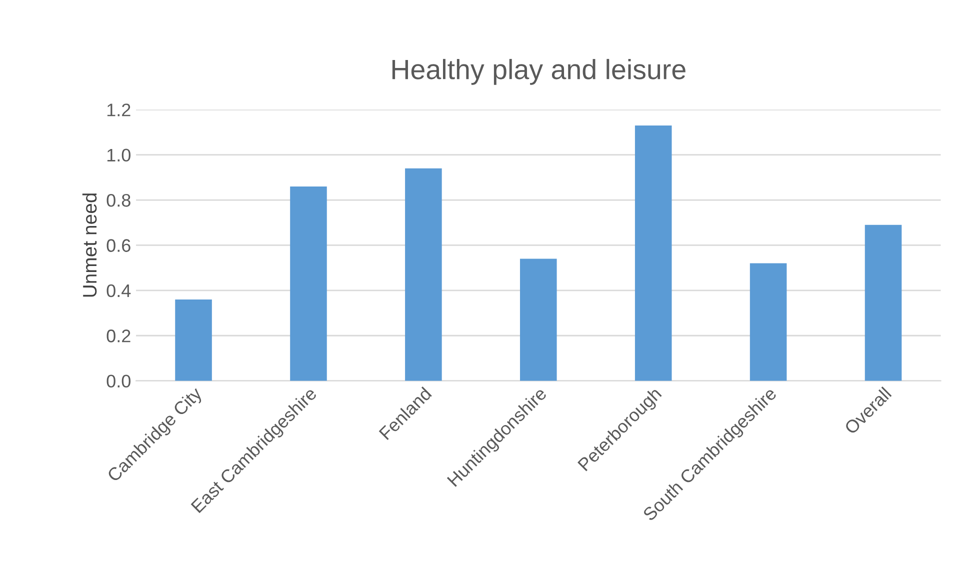 The width and height of the screenshot is (958, 577). Describe the element at coordinates (118, 381) in the screenshot. I see `y-tick-label: 0.0` at that location.